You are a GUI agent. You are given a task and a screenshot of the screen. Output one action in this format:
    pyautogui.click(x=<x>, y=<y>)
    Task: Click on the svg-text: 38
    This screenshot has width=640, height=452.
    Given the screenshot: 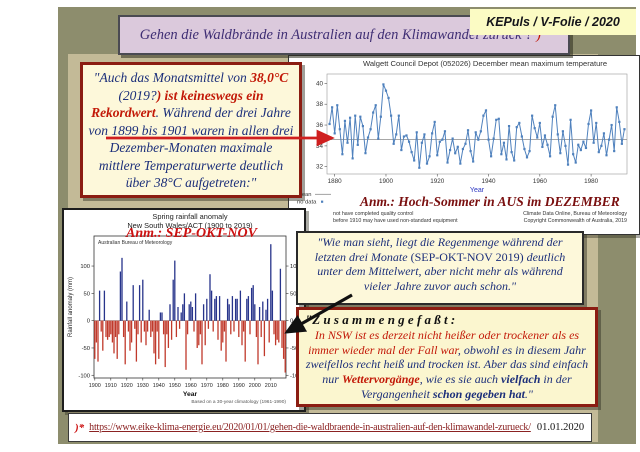 What is the action you would take?
    pyautogui.click(x=320, y=104)
    